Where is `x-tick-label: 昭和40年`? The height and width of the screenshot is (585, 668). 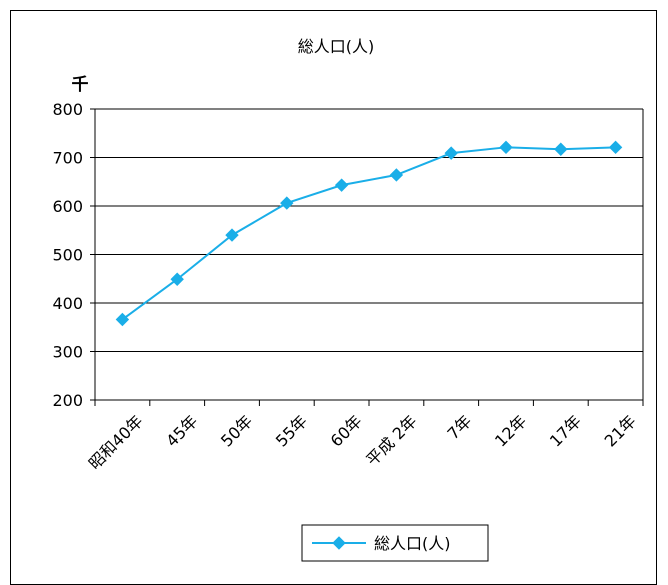
x-tick-label: 昭和40年 is located at coordinates (116, 442).